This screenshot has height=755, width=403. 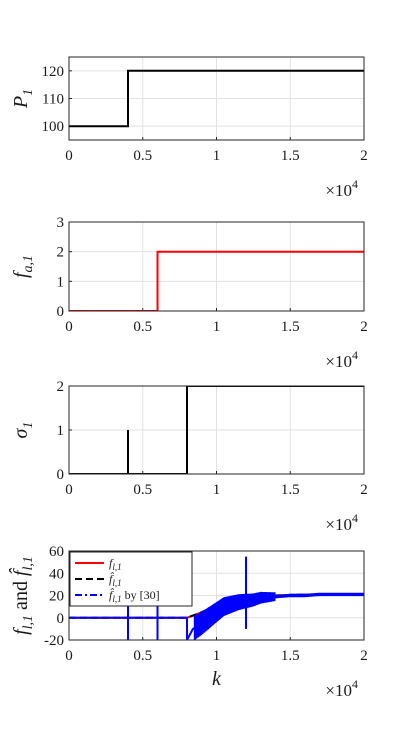 I want to click on legend-label: f̂l,1 by [30], so click(x=134, y=595).